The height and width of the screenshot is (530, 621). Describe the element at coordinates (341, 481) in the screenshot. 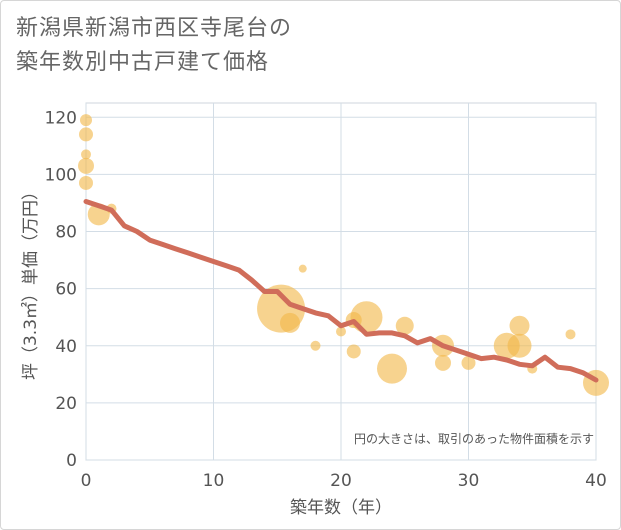

I see `x-tick-label: 20` at that location.